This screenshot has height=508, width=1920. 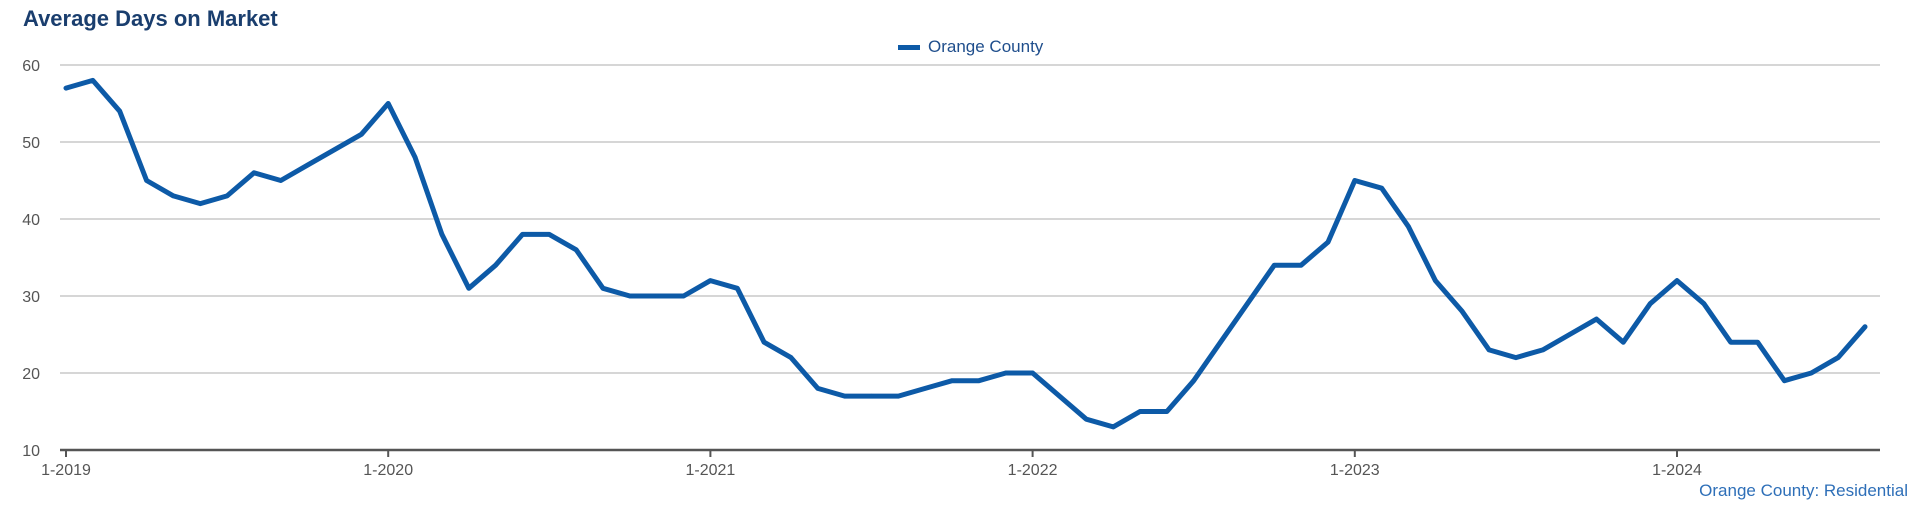 What do you see at coordinates (710, 470) in the screenshot?
I see `x-tick-label: 1-2021` at bounding box center [710, 470].